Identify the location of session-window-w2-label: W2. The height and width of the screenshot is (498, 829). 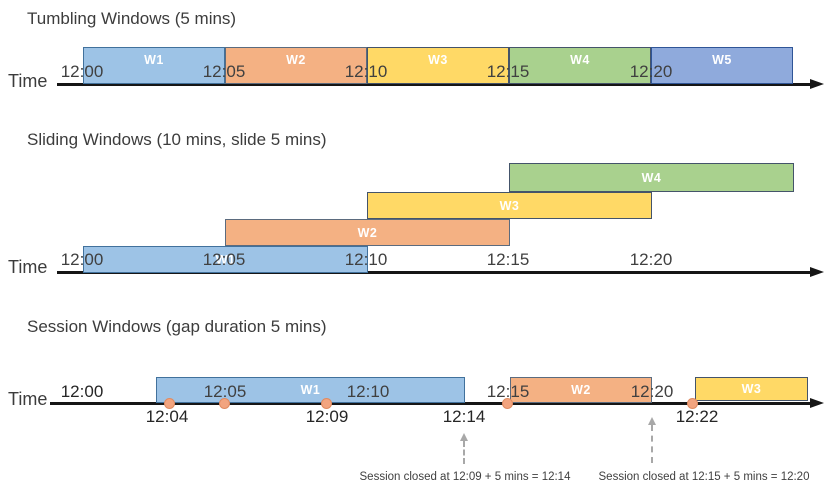
(581, 390).